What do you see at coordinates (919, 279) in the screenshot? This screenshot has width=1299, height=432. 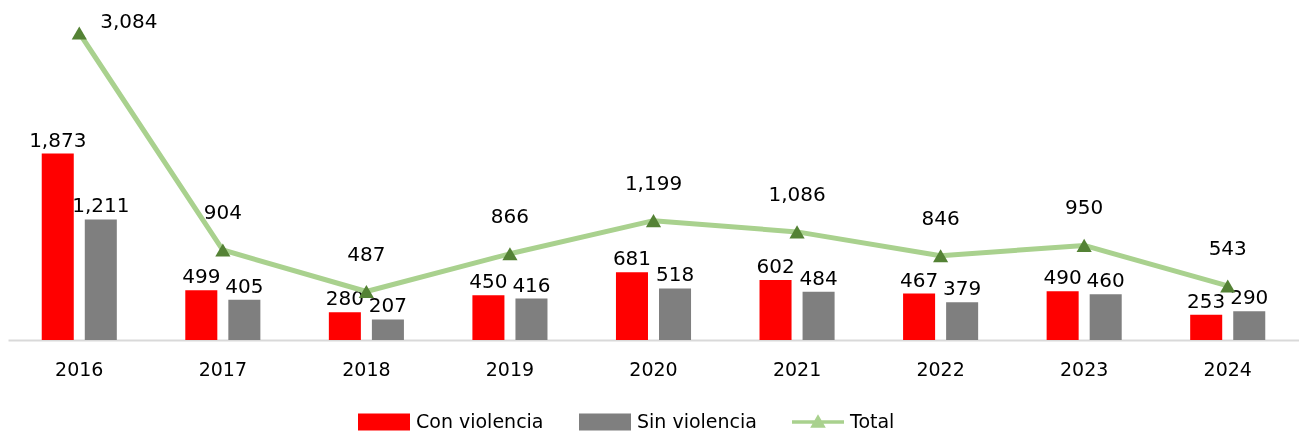 I see `data-label: 467` at bounding box center [919, 279].